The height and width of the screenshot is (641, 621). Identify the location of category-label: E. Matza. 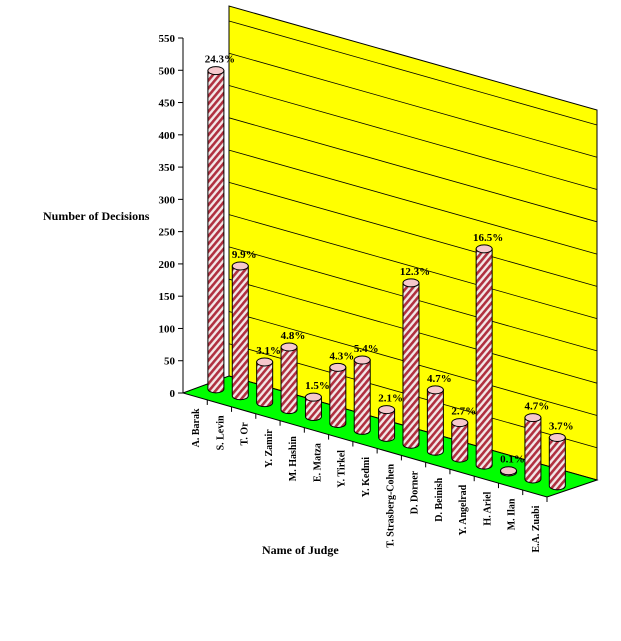
(318, 462).